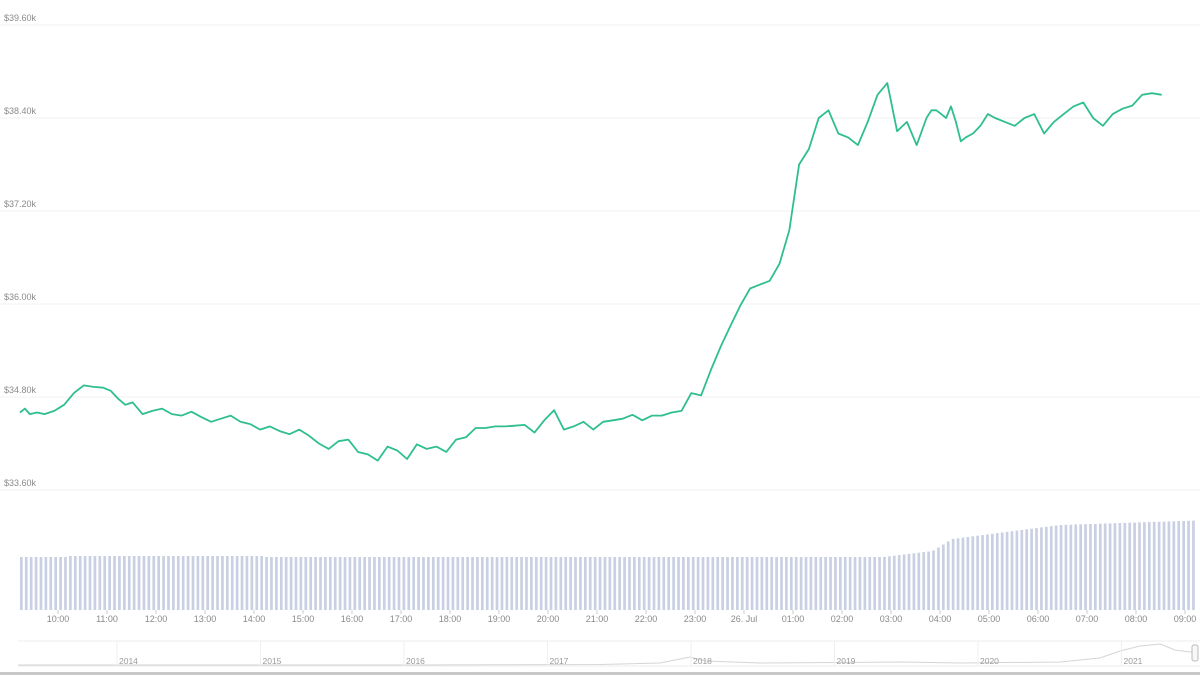  What do you see at coordinates (254, 619) in the screenshot?
I see `x-tick-label: 14:00` at bounding box center [254, 619].